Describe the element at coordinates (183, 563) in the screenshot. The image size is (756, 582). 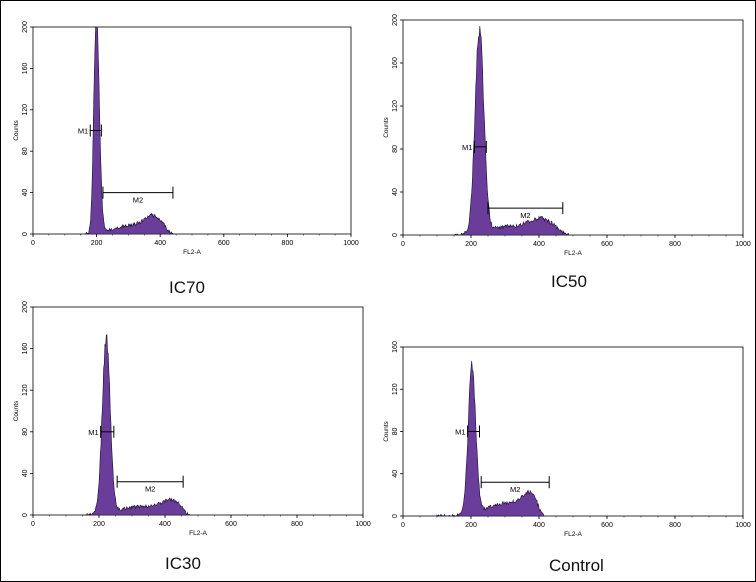
I see `caption-ic30: IC30` at that location.